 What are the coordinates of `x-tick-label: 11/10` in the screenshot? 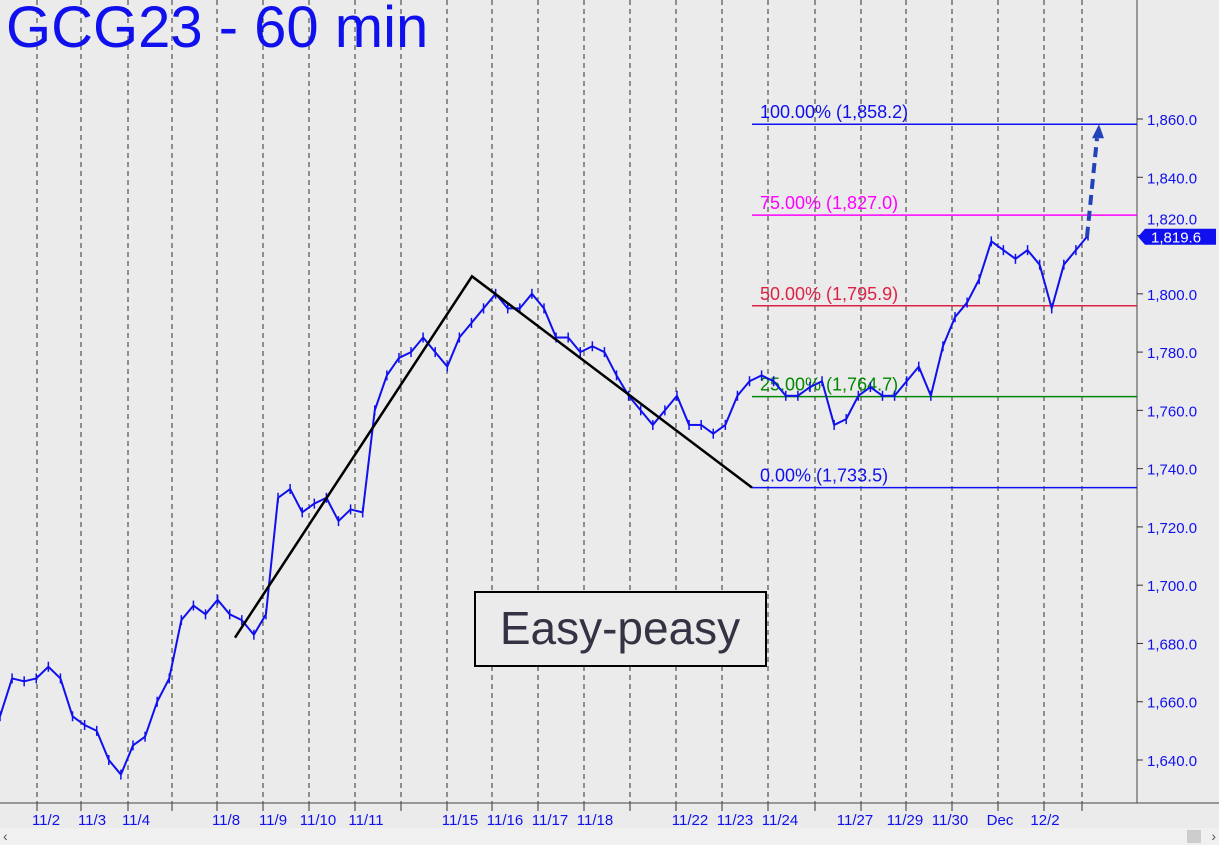 It's located at (318, 820).